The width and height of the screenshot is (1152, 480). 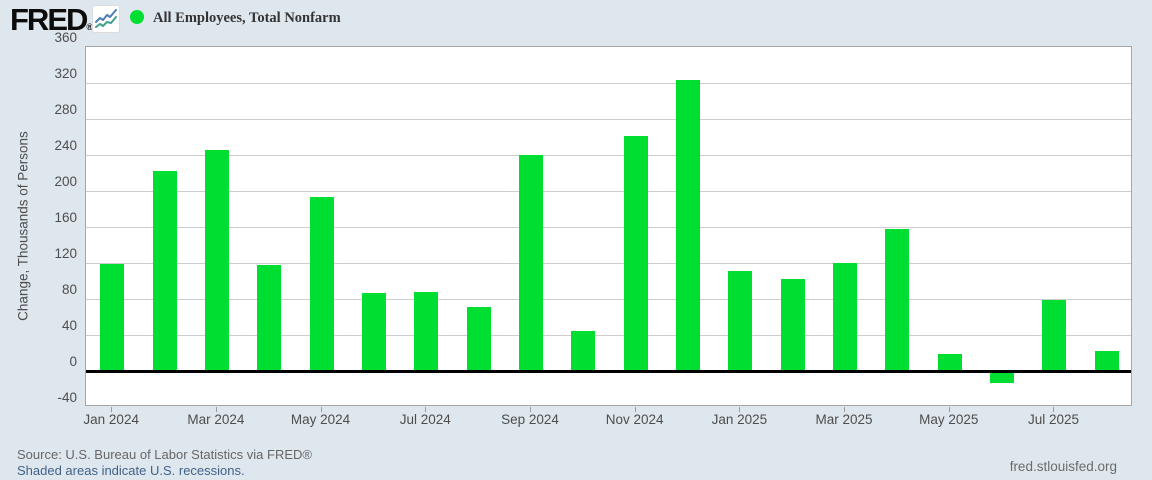 I want to click on y-tick-label-40: 40, so click(x=69, y=325).